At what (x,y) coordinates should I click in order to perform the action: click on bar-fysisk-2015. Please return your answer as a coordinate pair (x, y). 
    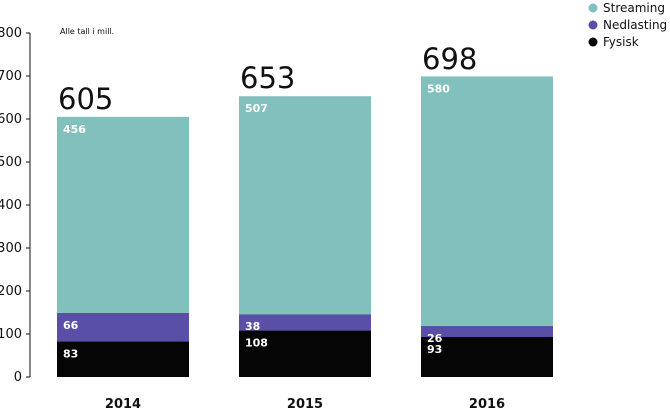
    Looking at the image, I should click on (305, 353).